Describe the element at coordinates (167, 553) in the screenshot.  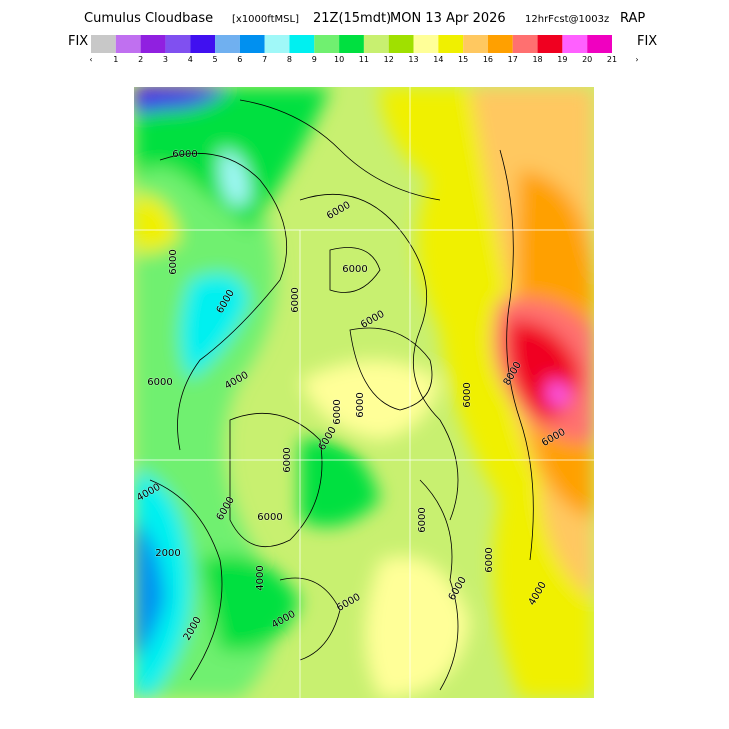
I see `contour-label: 2000` at that location.